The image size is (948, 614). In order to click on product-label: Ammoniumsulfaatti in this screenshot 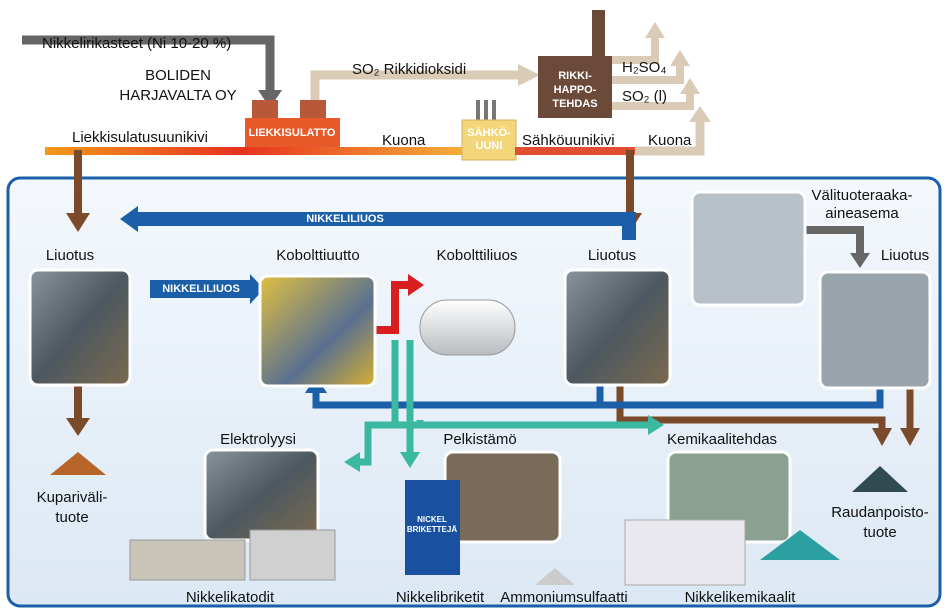, I will do `click(564, 597)`.